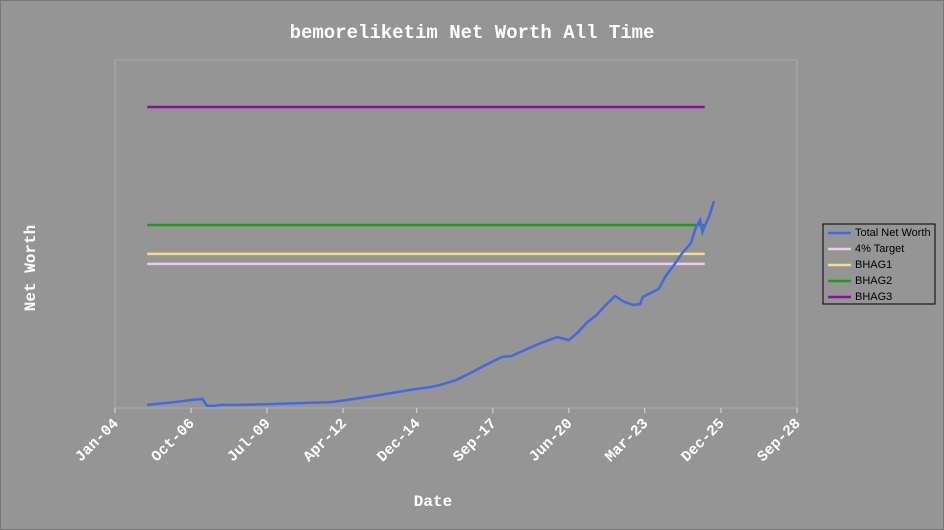  Describe the element at coordinates (31, 268) in the screenshot. I see `y-axis-label: Net Worth` at that location.